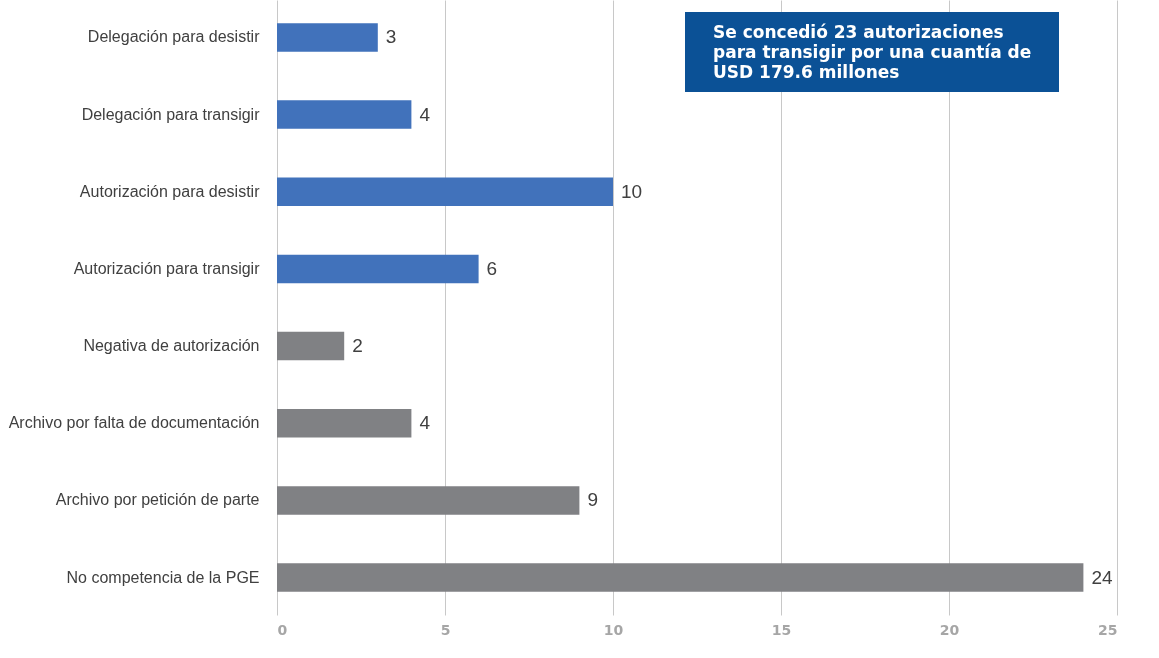 This screenshot has height=658, width=1159. I want to click on x-tick-label: 0, so click(282, 629).